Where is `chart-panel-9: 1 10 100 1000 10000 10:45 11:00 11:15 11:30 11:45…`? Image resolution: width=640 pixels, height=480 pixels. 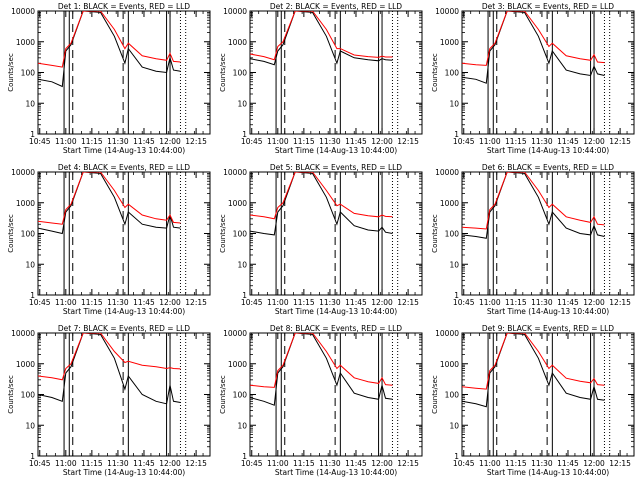
chart-panel-9: 1 10 100 1000 10000 10:45 11:00 11:15 11:30 11:45… is located at coordinates (533, 400).